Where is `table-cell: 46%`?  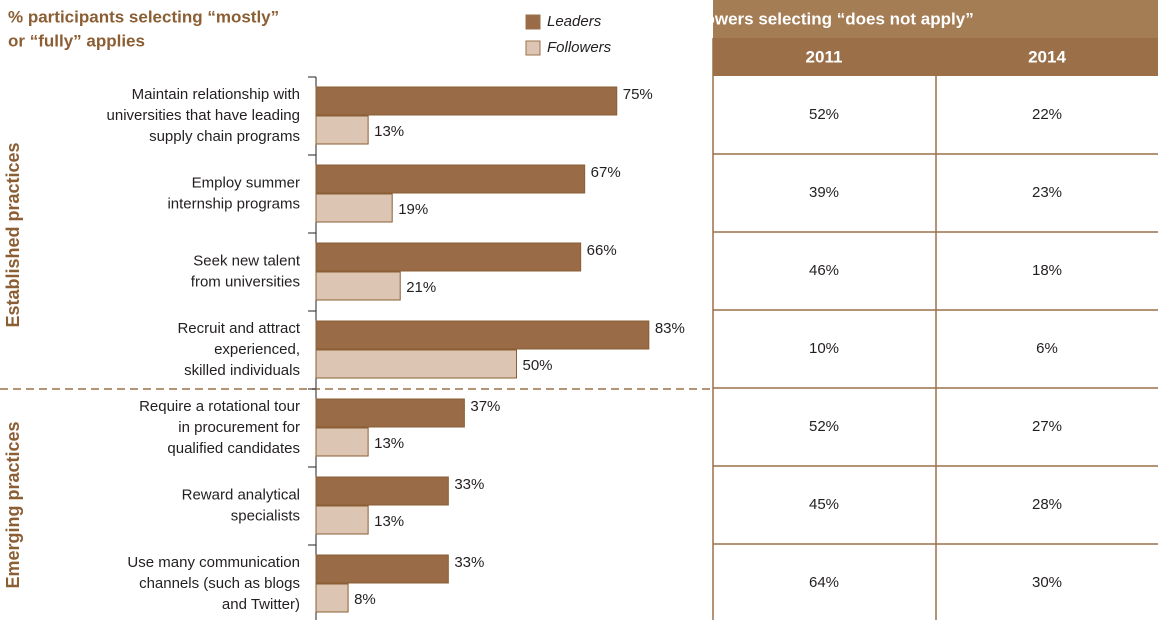
table-cell: 46% is located at coordinates (824, 270).